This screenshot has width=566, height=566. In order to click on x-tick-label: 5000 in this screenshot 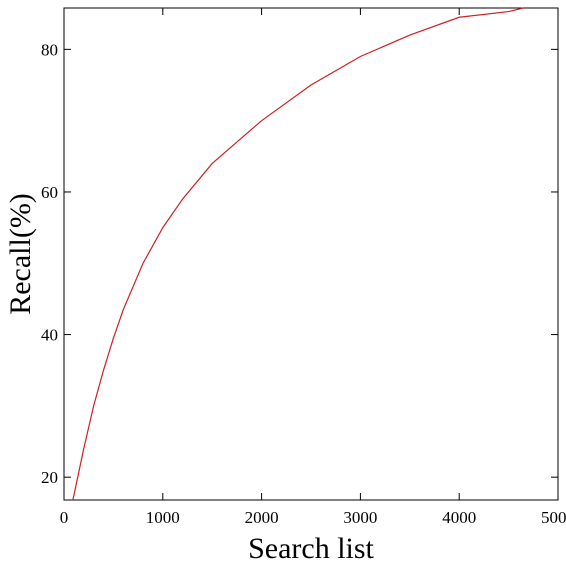, I will do `click(553, 517)`.